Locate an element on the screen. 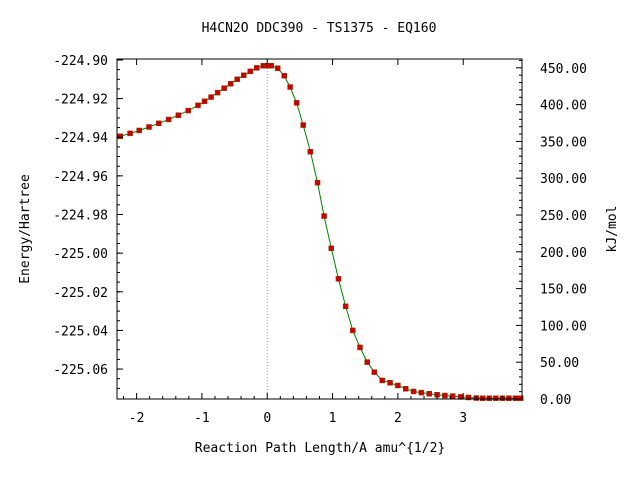  y2-tick-label: 450.00 is located at coordinates (563, 69).